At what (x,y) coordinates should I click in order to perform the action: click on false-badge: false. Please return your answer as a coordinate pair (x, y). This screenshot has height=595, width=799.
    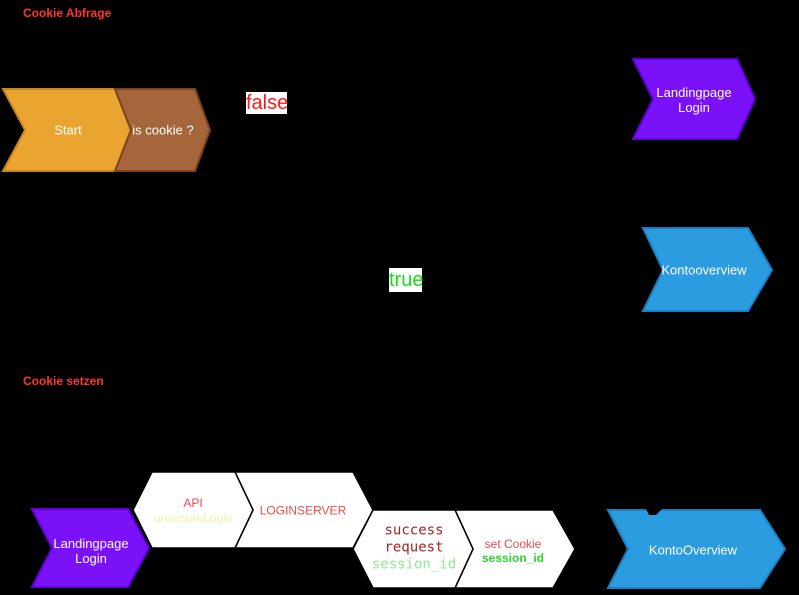
    Looking at the image, I should click on (267, 103).